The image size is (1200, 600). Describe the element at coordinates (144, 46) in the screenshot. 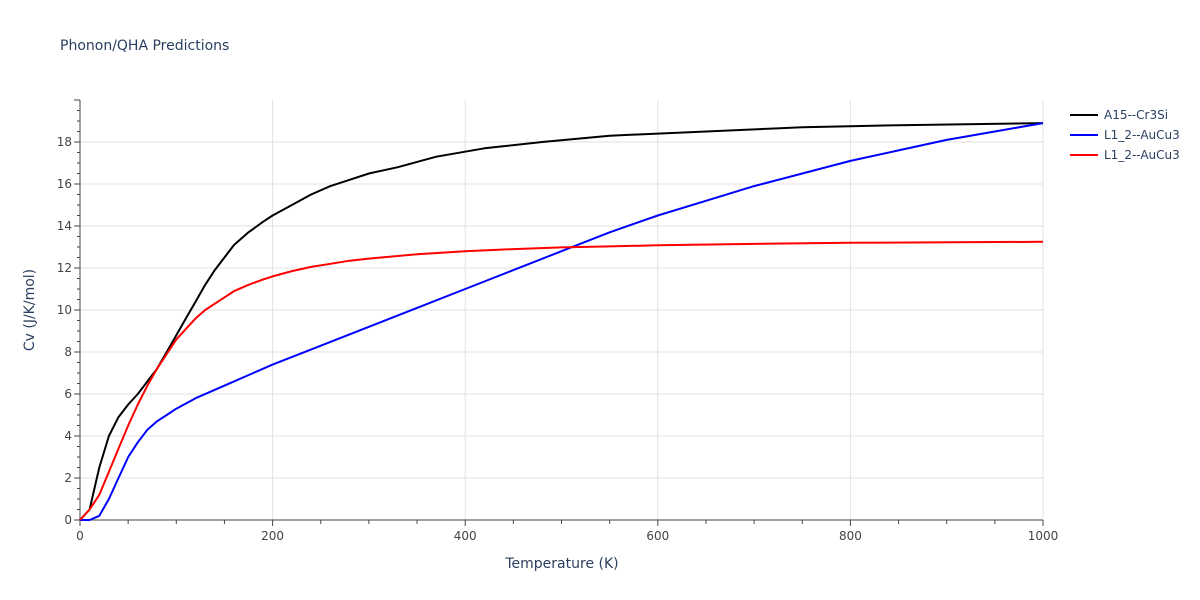

I see `chart-title: Phonon/QHA Predictions` at that location.